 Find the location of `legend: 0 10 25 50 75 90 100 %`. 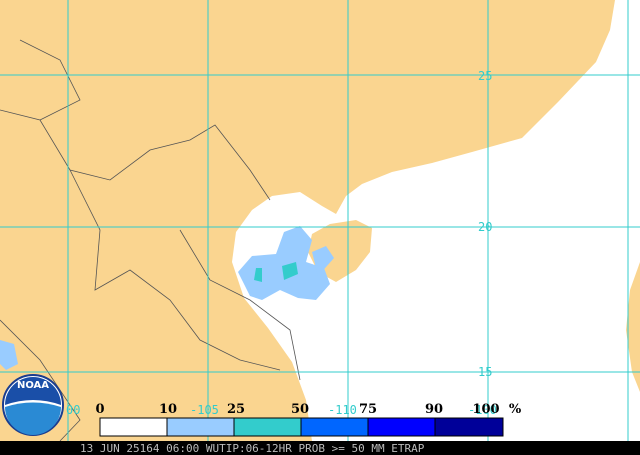

legend: 0 10 25 50 75 90 100 % is located at coordinates (308, 419).